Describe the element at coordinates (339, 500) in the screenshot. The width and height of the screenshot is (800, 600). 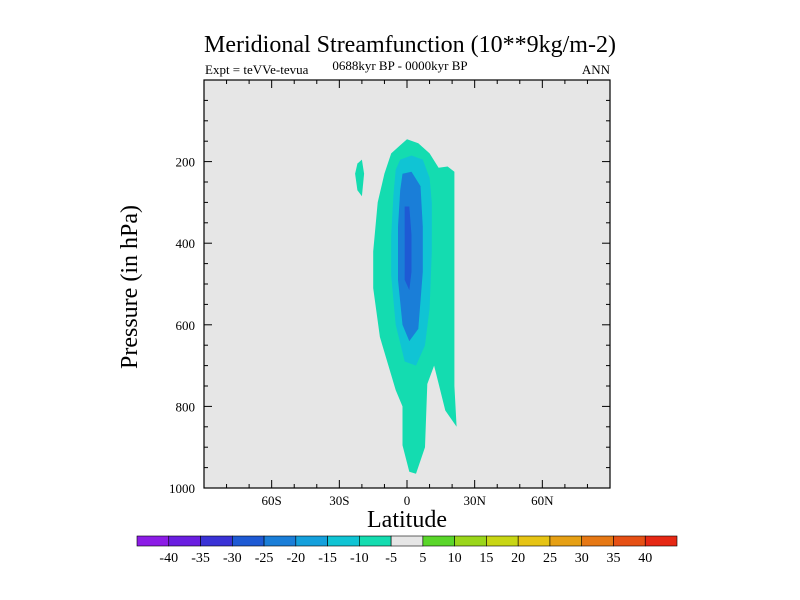
I see `x-tick-label: 30S` at that location.